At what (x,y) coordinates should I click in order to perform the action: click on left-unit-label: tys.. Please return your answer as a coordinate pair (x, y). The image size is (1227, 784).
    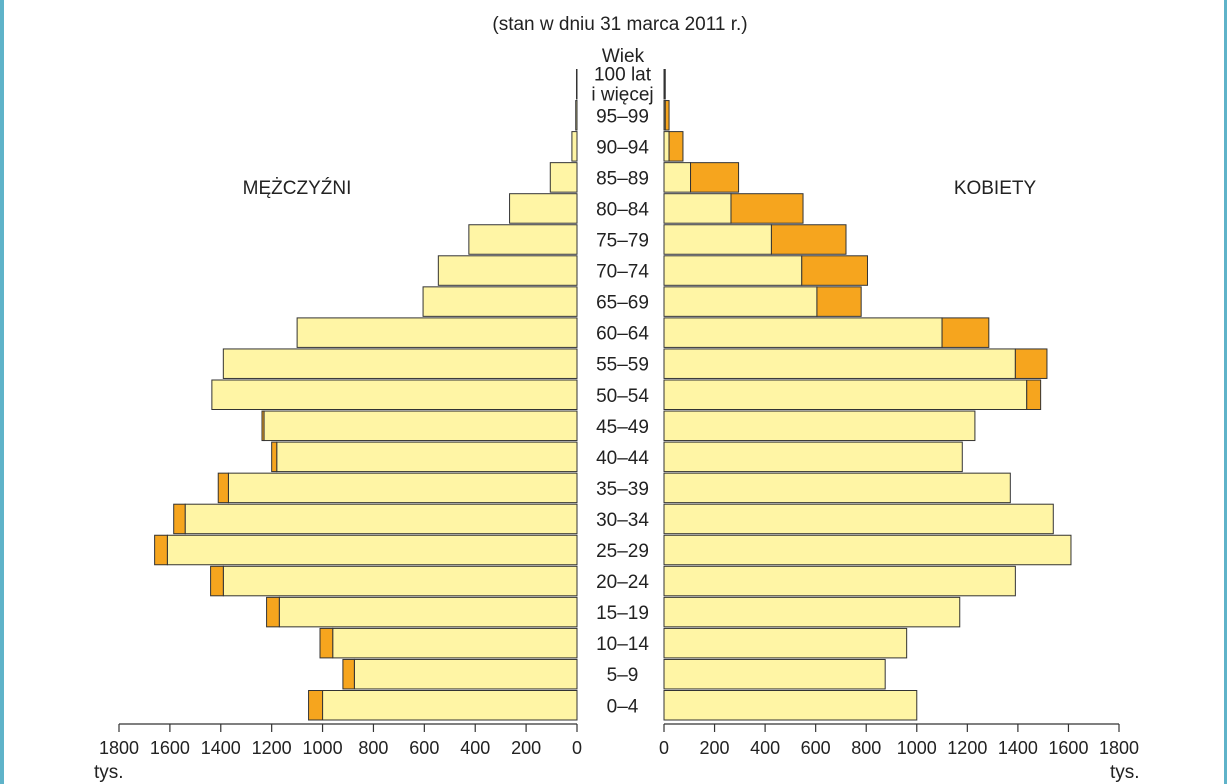
    Looking at the image, I should click on (109, 772).